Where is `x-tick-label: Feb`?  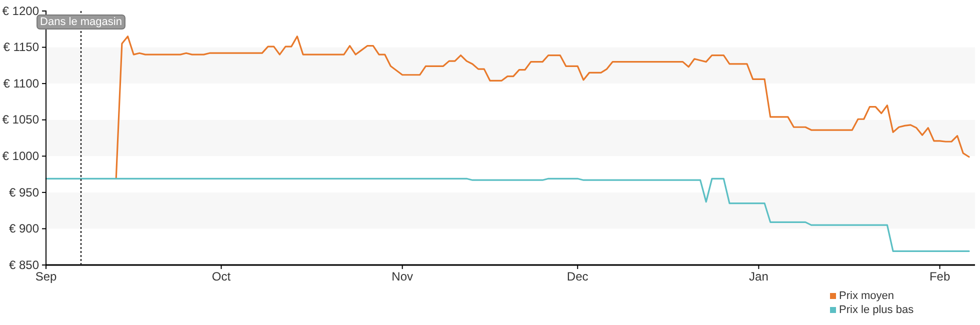
x-tick-label: Feb is located at coordinates (939, 277).